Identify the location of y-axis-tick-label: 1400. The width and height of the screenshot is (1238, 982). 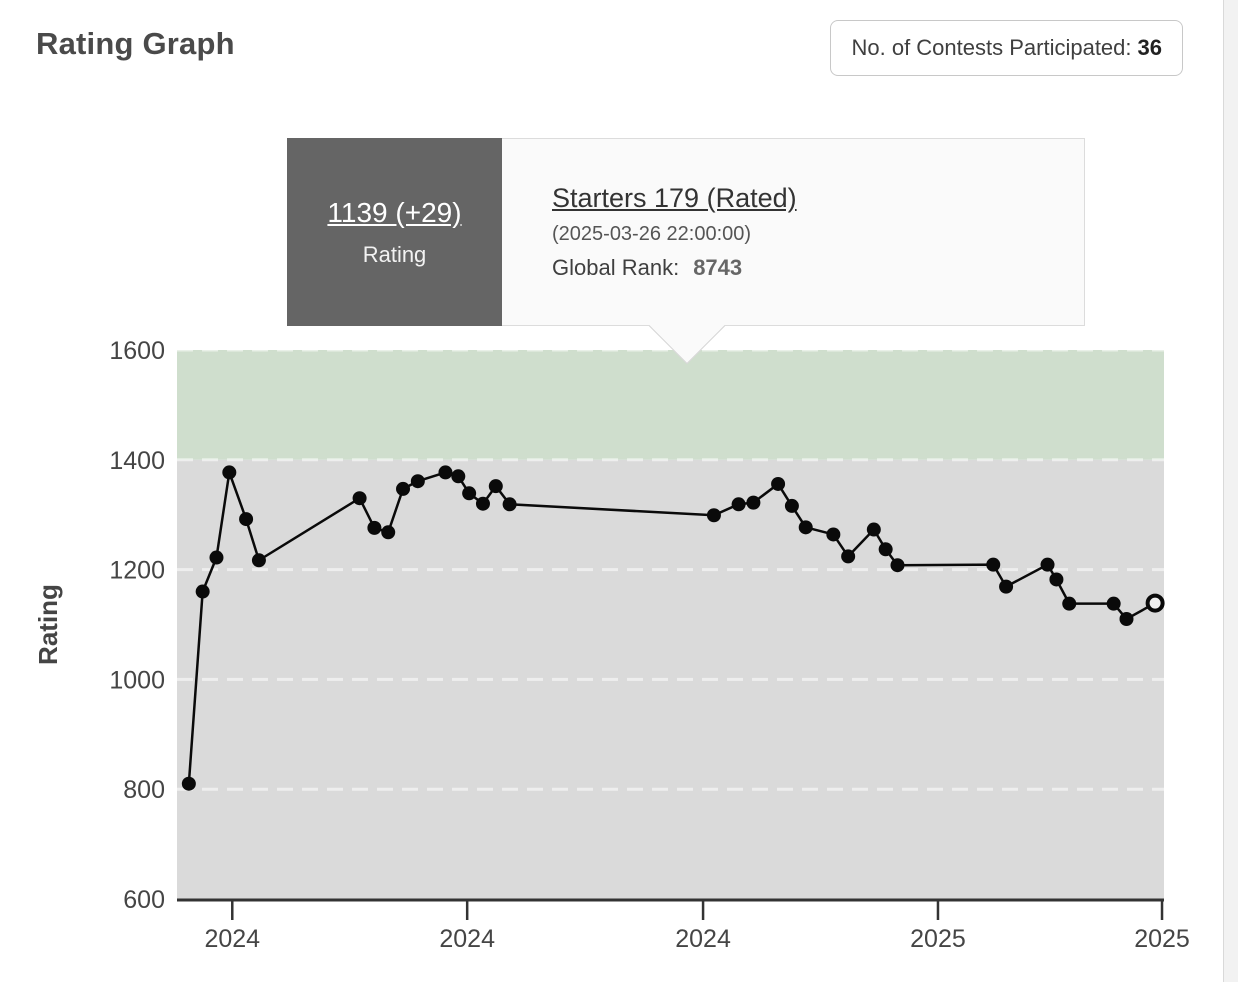
(137, 461).